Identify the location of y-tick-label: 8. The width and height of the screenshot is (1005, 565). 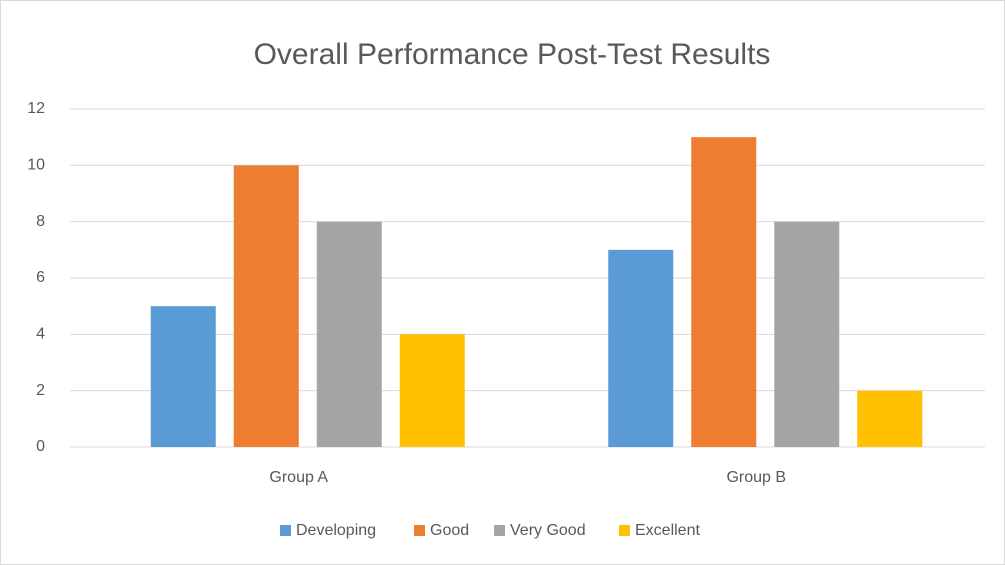
(40, 221).